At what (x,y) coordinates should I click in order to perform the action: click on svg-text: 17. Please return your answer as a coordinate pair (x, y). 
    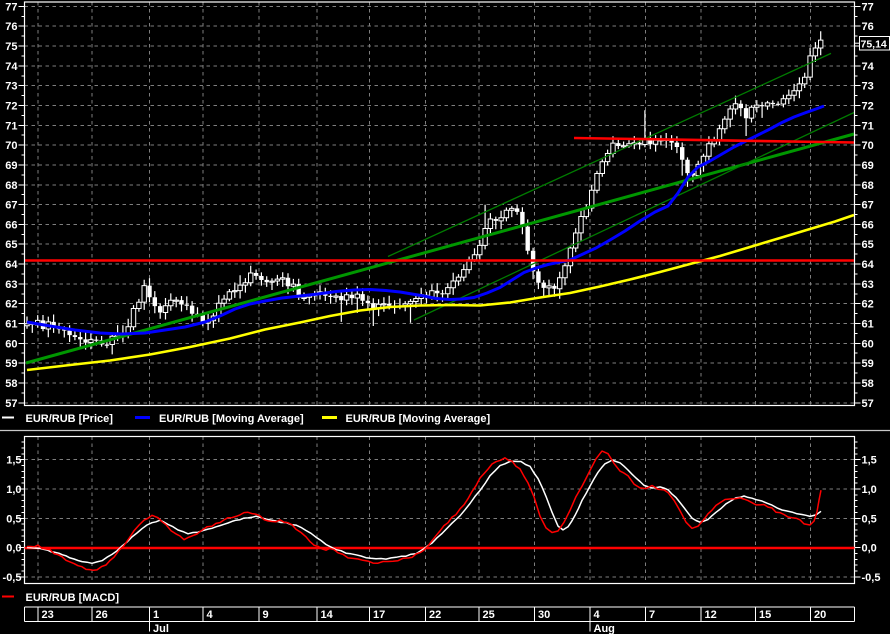
    Looking at the image, I should click on (379, 615).